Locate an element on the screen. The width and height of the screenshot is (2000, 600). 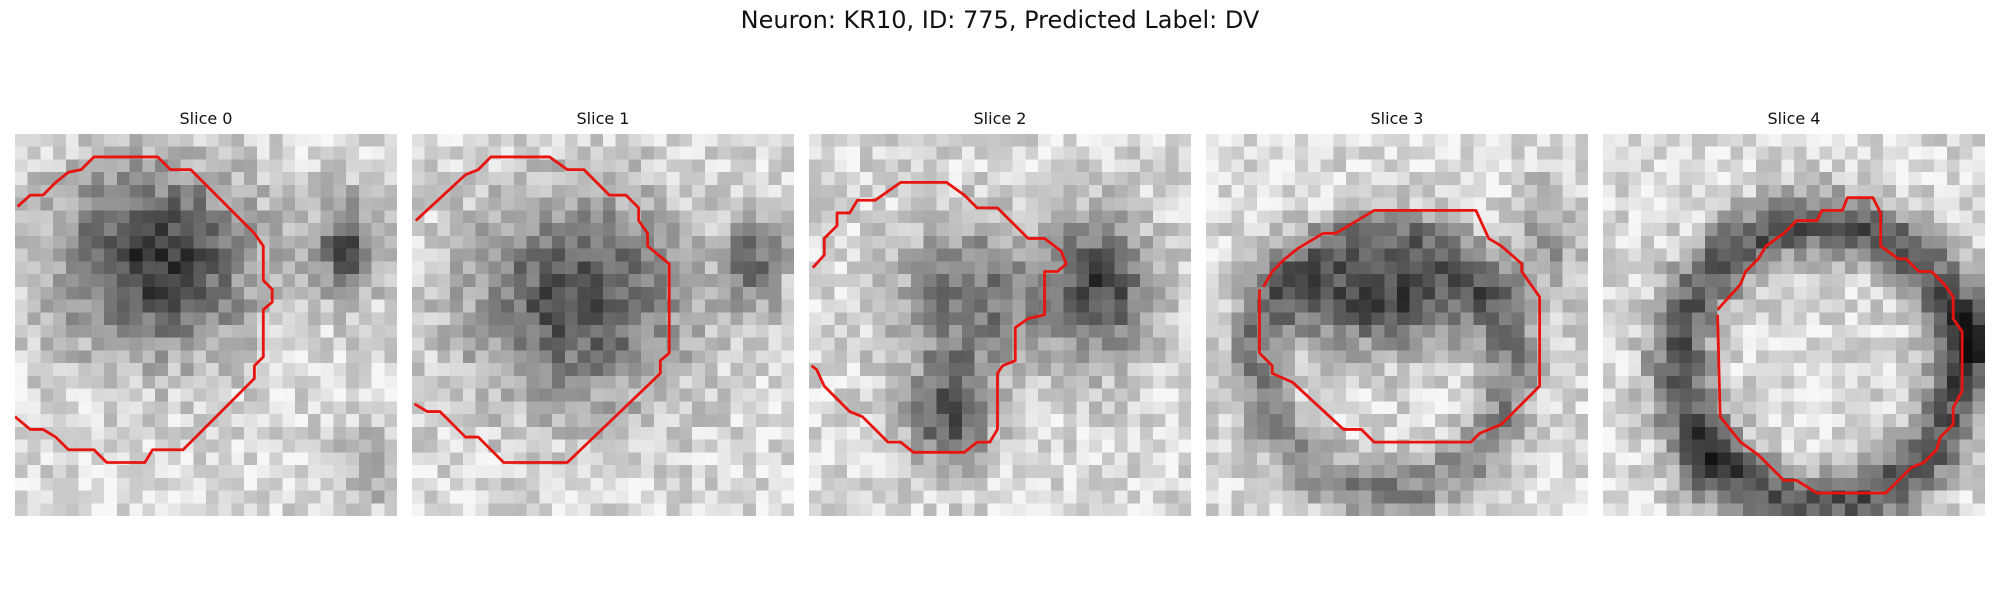
slice-title-0: Slice 0 is located at coordinates (206, 118).